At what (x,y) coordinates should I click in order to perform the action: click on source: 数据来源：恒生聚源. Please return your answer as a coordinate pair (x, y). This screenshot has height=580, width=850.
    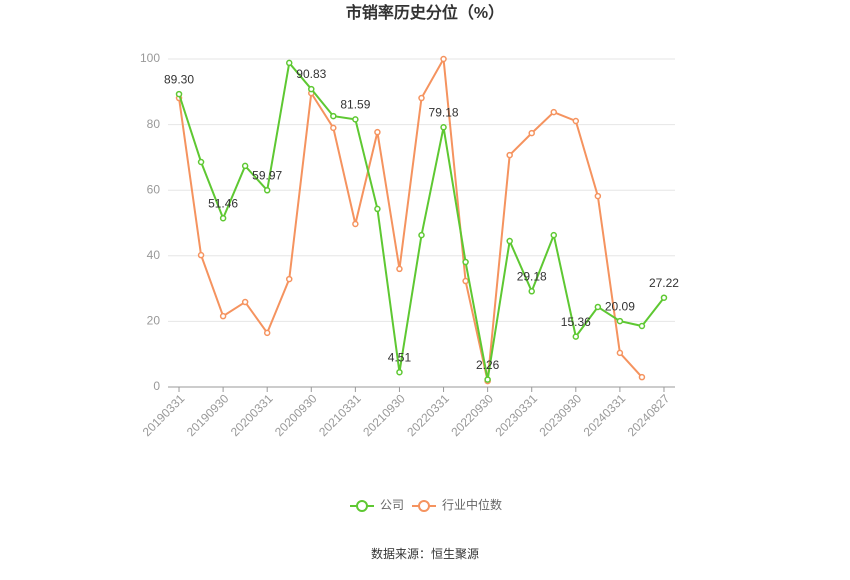
    Looking at the image, I should click on (425, 553).